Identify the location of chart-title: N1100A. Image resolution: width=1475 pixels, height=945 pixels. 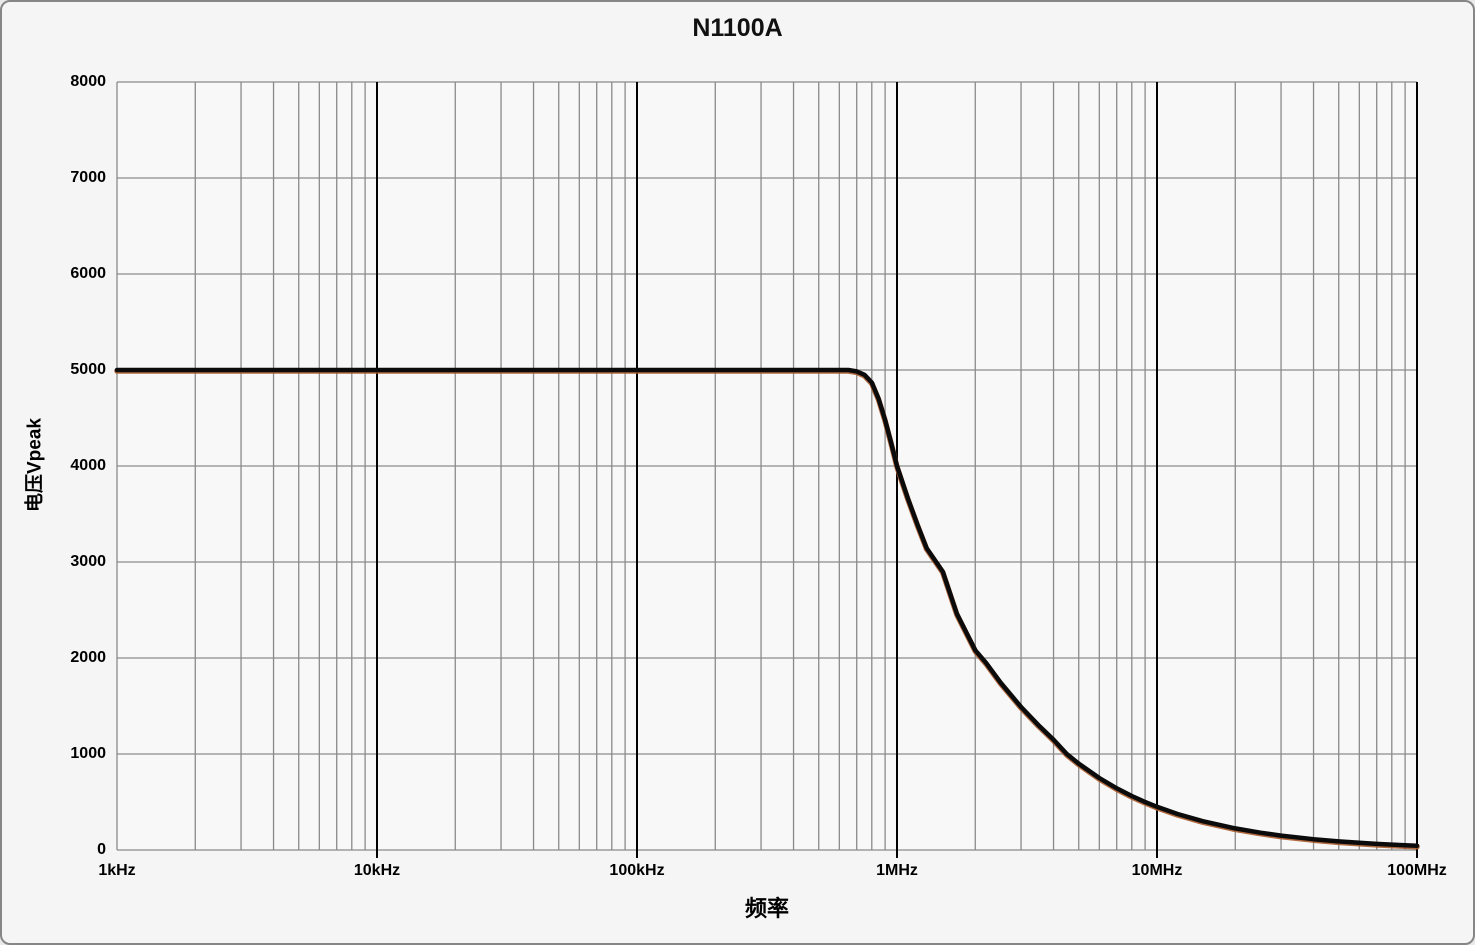
(737, 28).